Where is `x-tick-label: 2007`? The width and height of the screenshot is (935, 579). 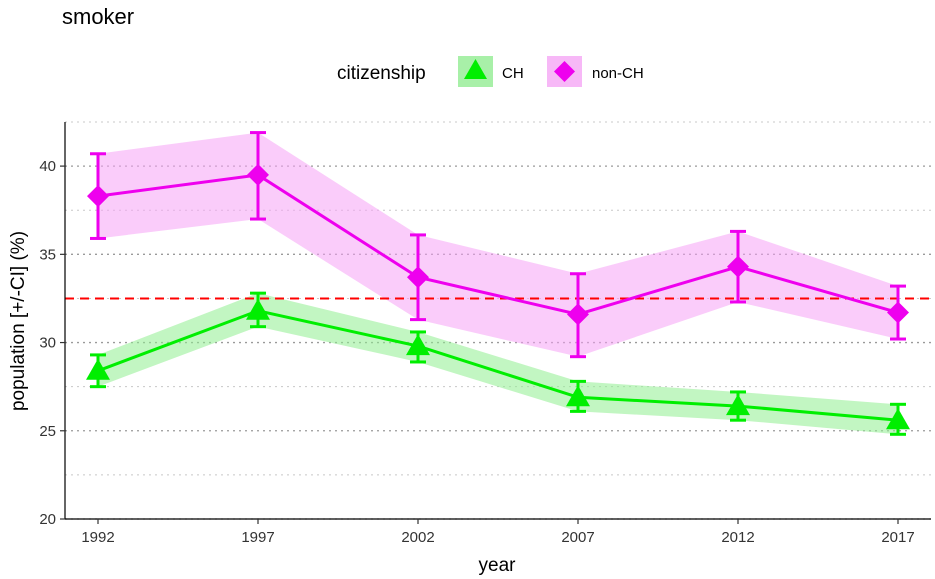
x-tick-label: 2007 is located at coordinates (577, 537).